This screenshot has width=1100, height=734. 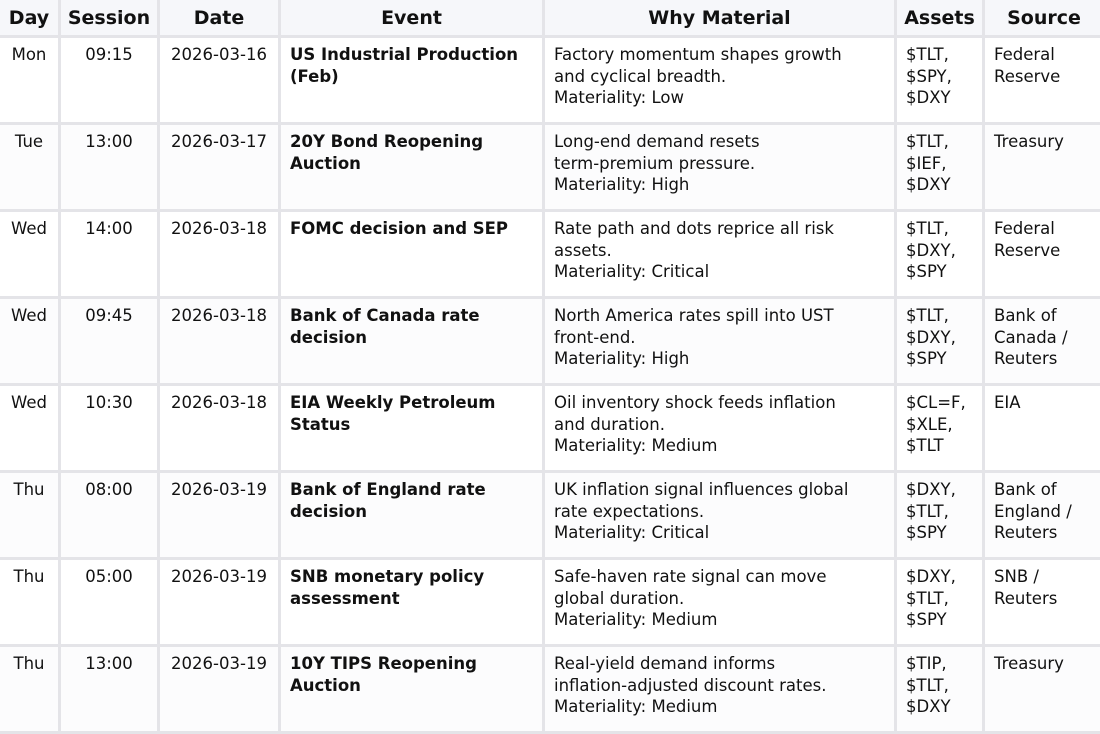 What do you see at coordinates (595, 337) in the screenshot?
I see `why-line: front-end.` at bounding box center [595, 337].